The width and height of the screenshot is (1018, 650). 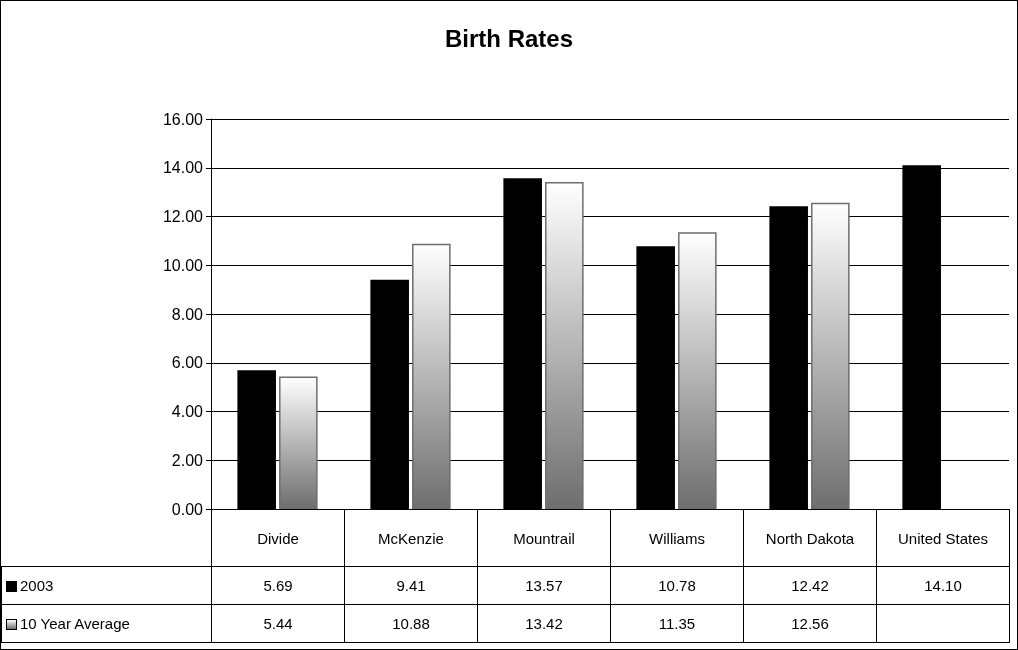 What do you see at coordinates (278, 623) in the screenshot?
I see `data-label: 5.44` at bounding box center [278, 623].